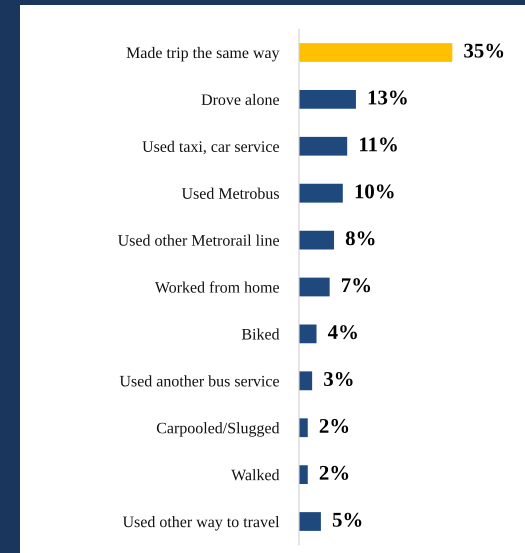 The width and height of the screenshot is (525, 553). I want to click on y-tick-label: Carpooled/Slugged, so click(218, 429).